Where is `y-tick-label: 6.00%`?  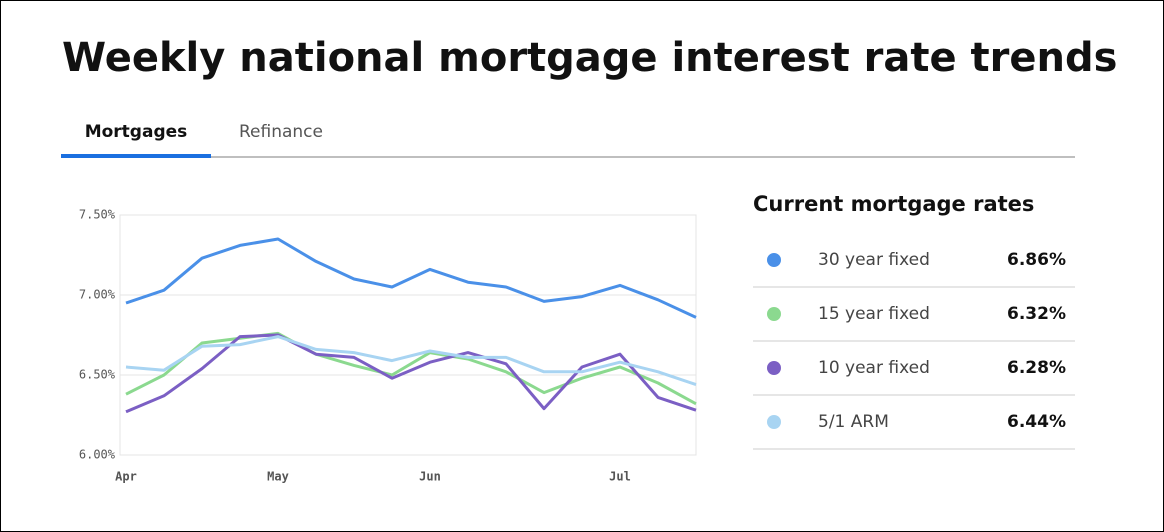 y-tick-label: 6.00% is located at coordinates (97, 455).